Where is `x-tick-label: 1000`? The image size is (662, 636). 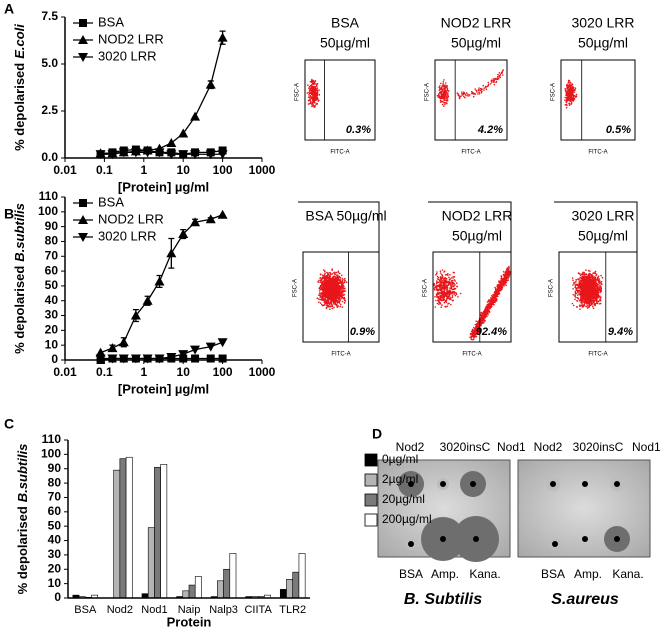
x-tick-label: 1000 is located at coordinates (262, 372).